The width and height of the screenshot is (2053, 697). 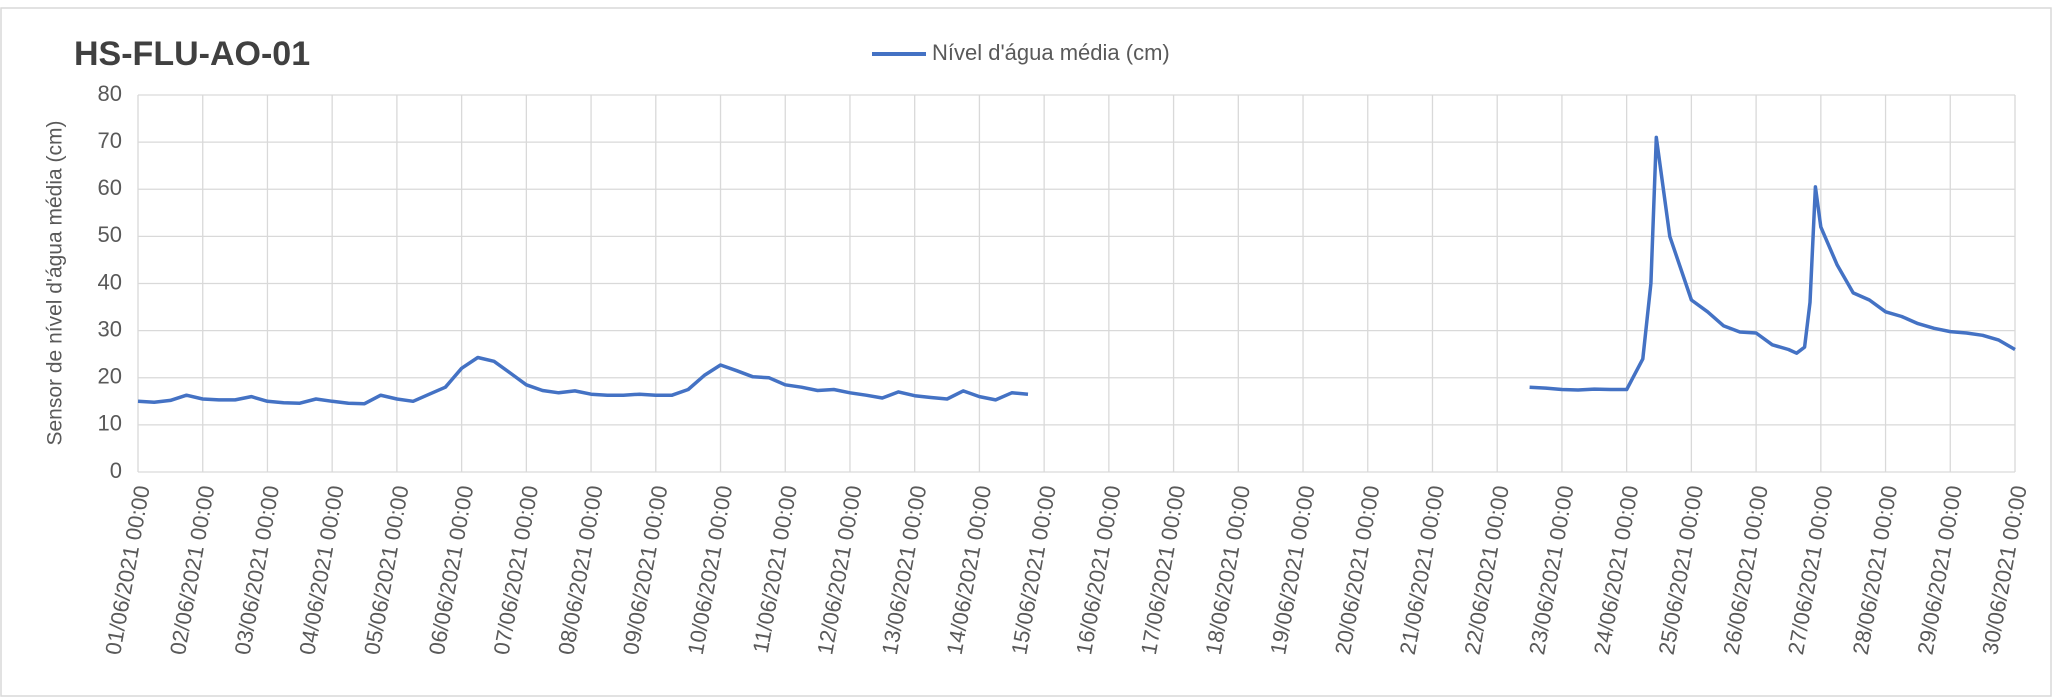 I want to click on y-tick-label: 50, so click(x=110, y=234).